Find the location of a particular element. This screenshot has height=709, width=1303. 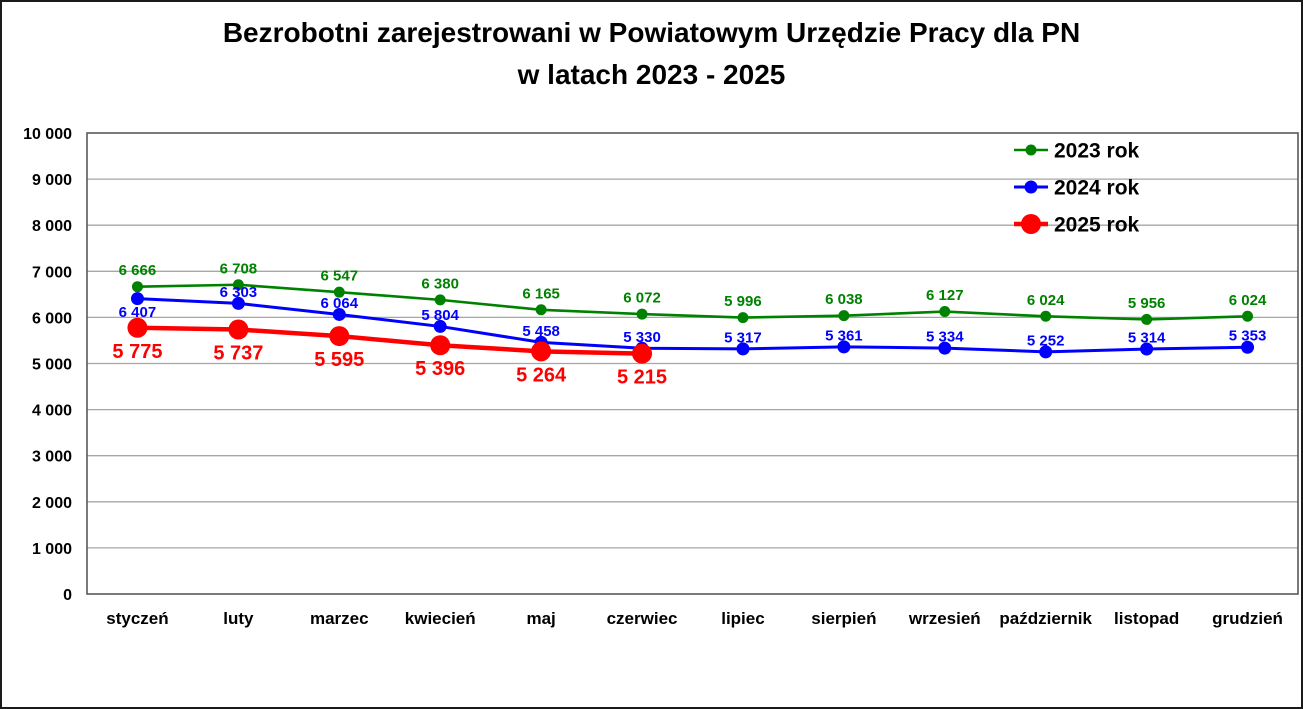

data-label: 5 804 is located at coordinates (440, 315).